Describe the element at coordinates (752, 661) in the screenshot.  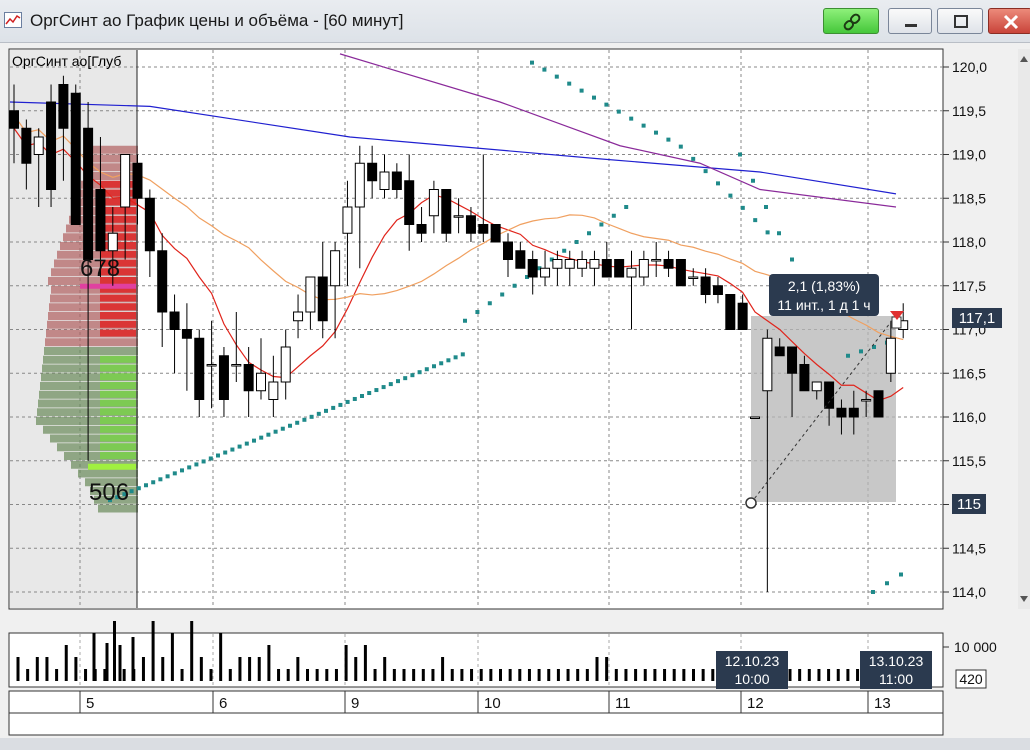
I see `date-badge-1-line1: 12.10.23` at that location.